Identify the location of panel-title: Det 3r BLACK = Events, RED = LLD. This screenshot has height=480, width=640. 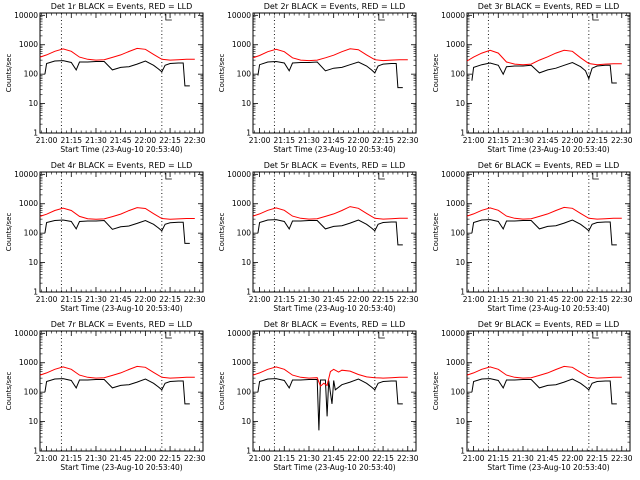
(549, 6).